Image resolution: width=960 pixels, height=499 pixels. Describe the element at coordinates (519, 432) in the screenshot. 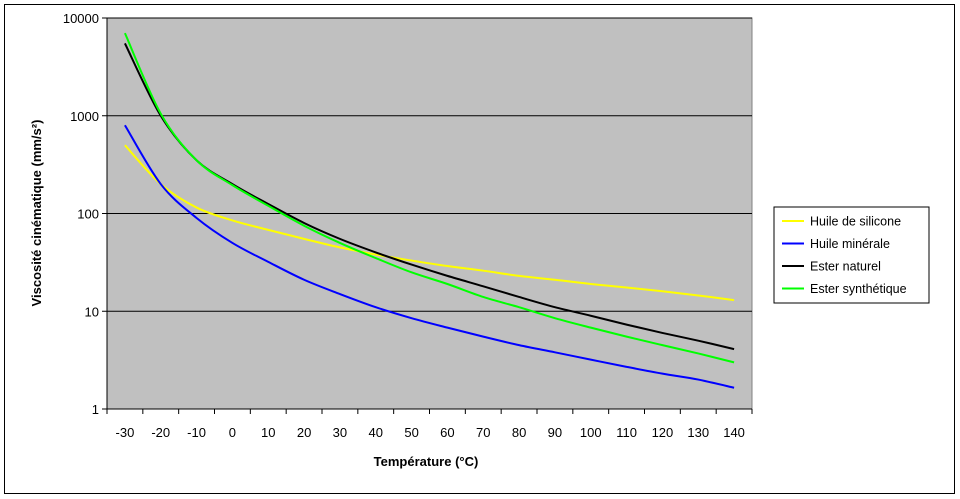

I see `x-tick-label: 80` at that location.